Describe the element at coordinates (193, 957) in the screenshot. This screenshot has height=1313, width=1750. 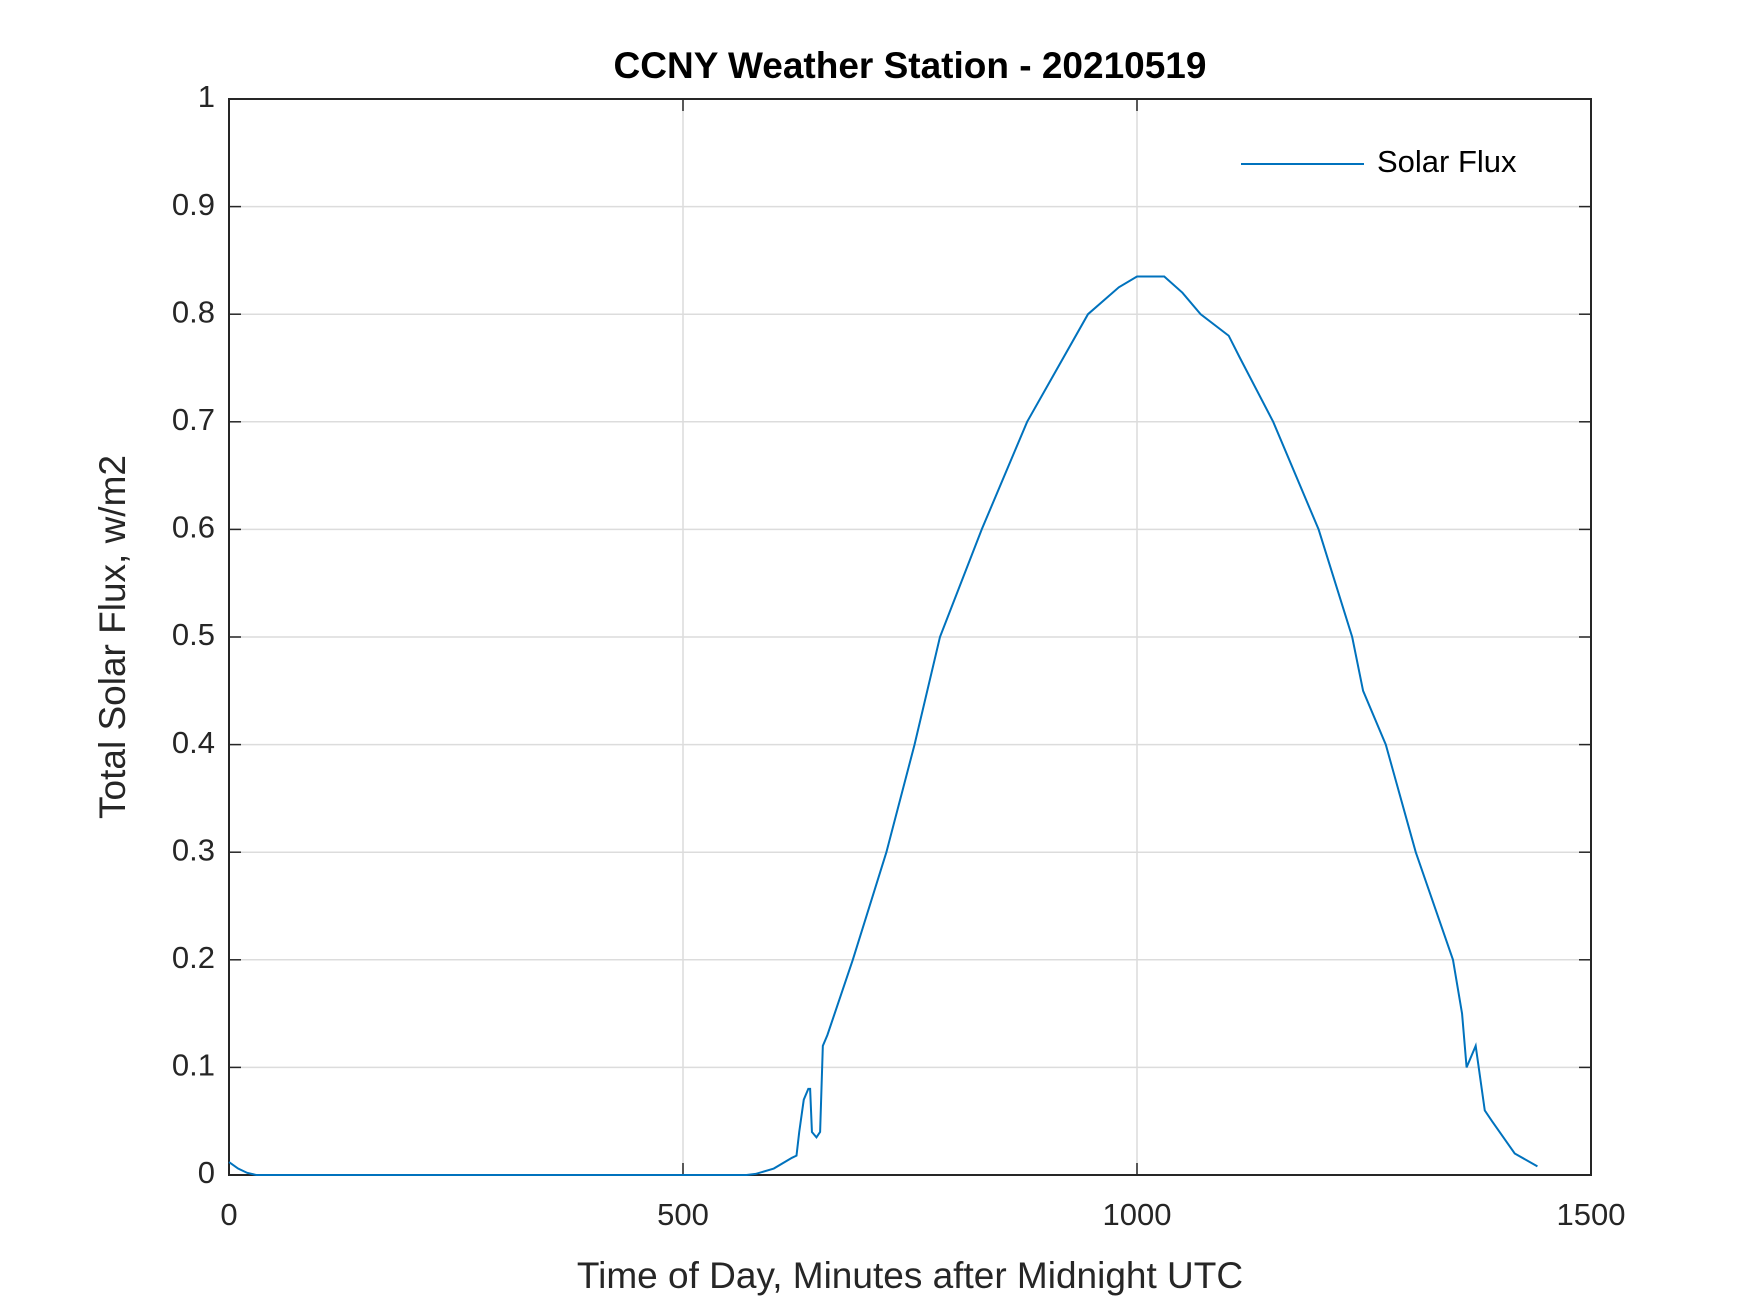
I see `y-tick-label: 0.2` at that location.